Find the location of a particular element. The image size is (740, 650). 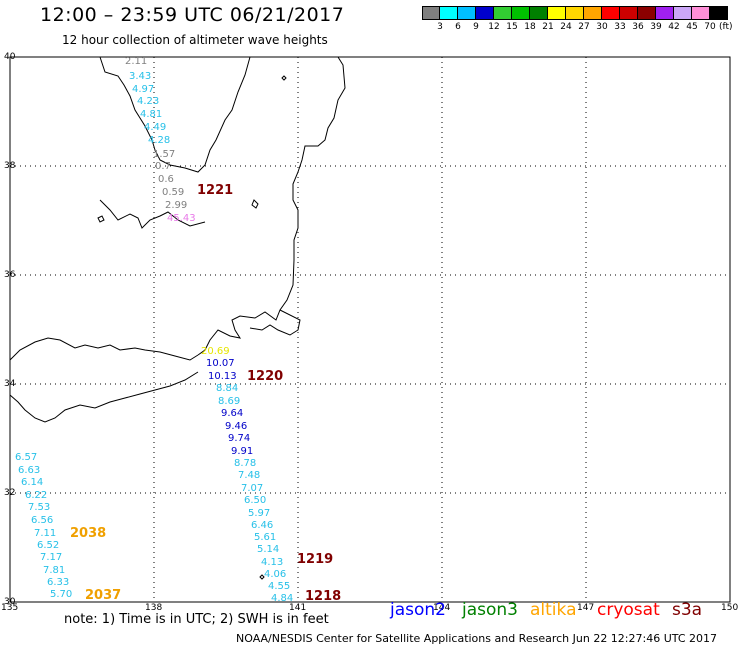

wave-height-value: 9.46 is located at coordinates (236, 426).